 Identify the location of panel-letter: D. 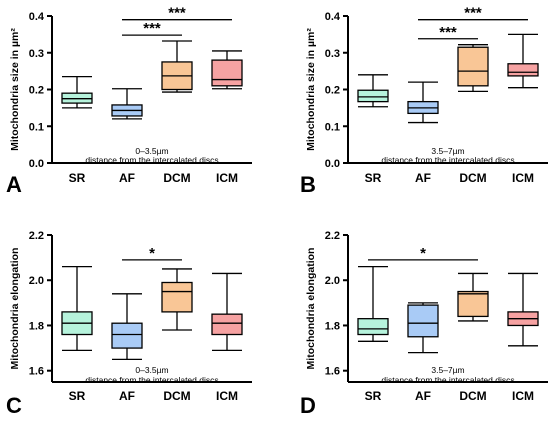
(308, 405).